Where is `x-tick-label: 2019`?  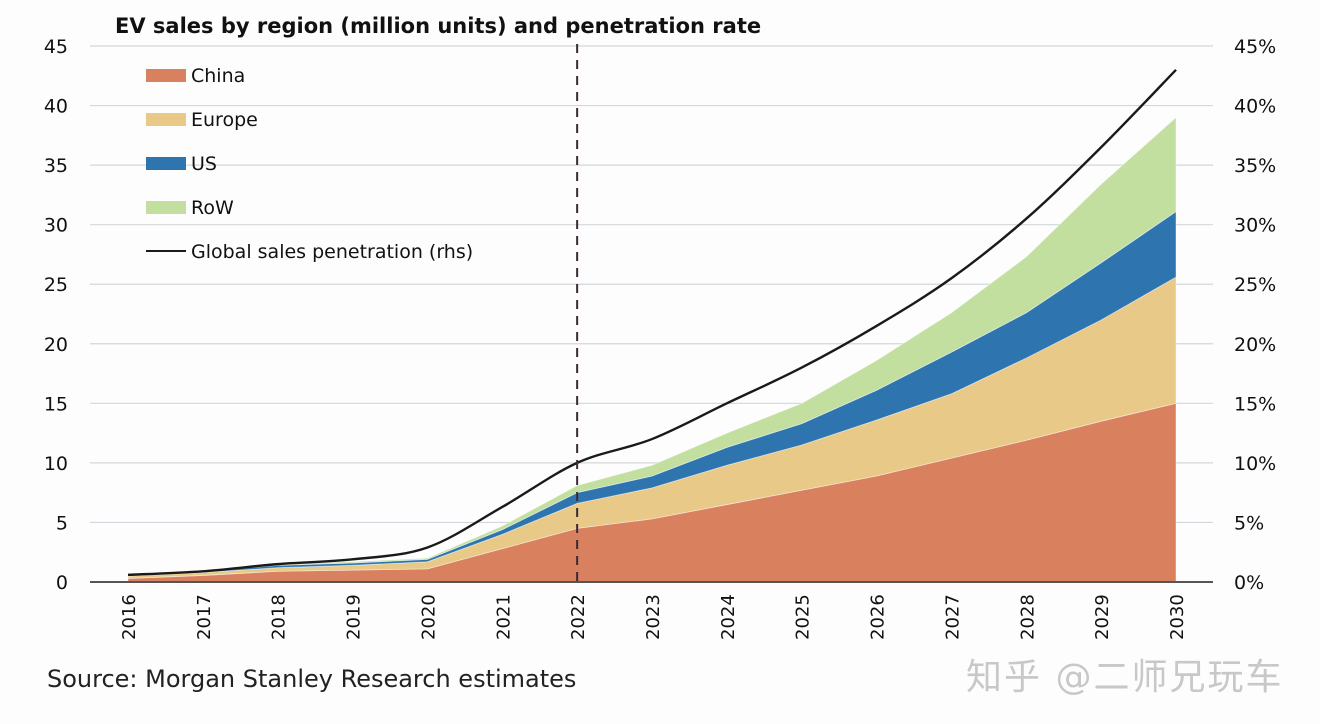
x-tick-label: 2019 is located at coordinates (354, 617).